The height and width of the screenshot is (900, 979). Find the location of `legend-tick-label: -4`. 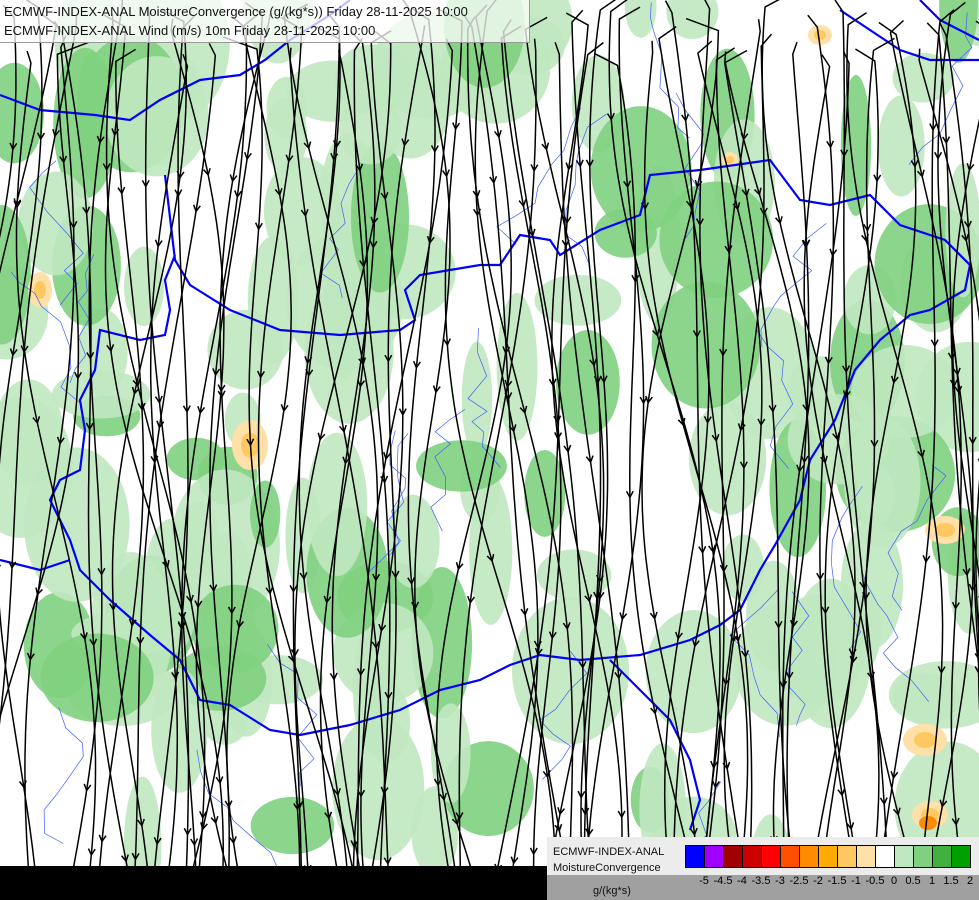

legend-tick-label: -4 is located at coordinates (742, 881).